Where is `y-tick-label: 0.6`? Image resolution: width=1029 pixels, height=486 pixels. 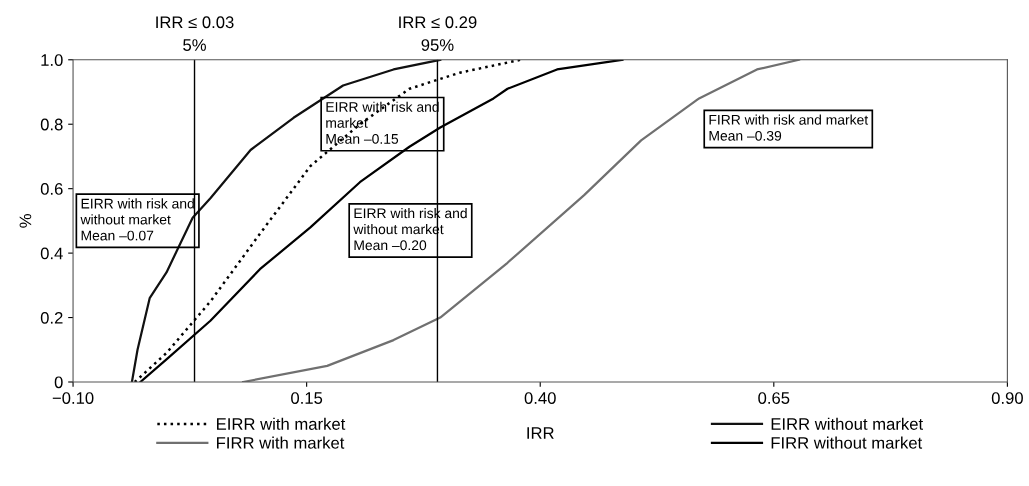
y-tick-label: 0.6 is located at coordinates (51, 189).